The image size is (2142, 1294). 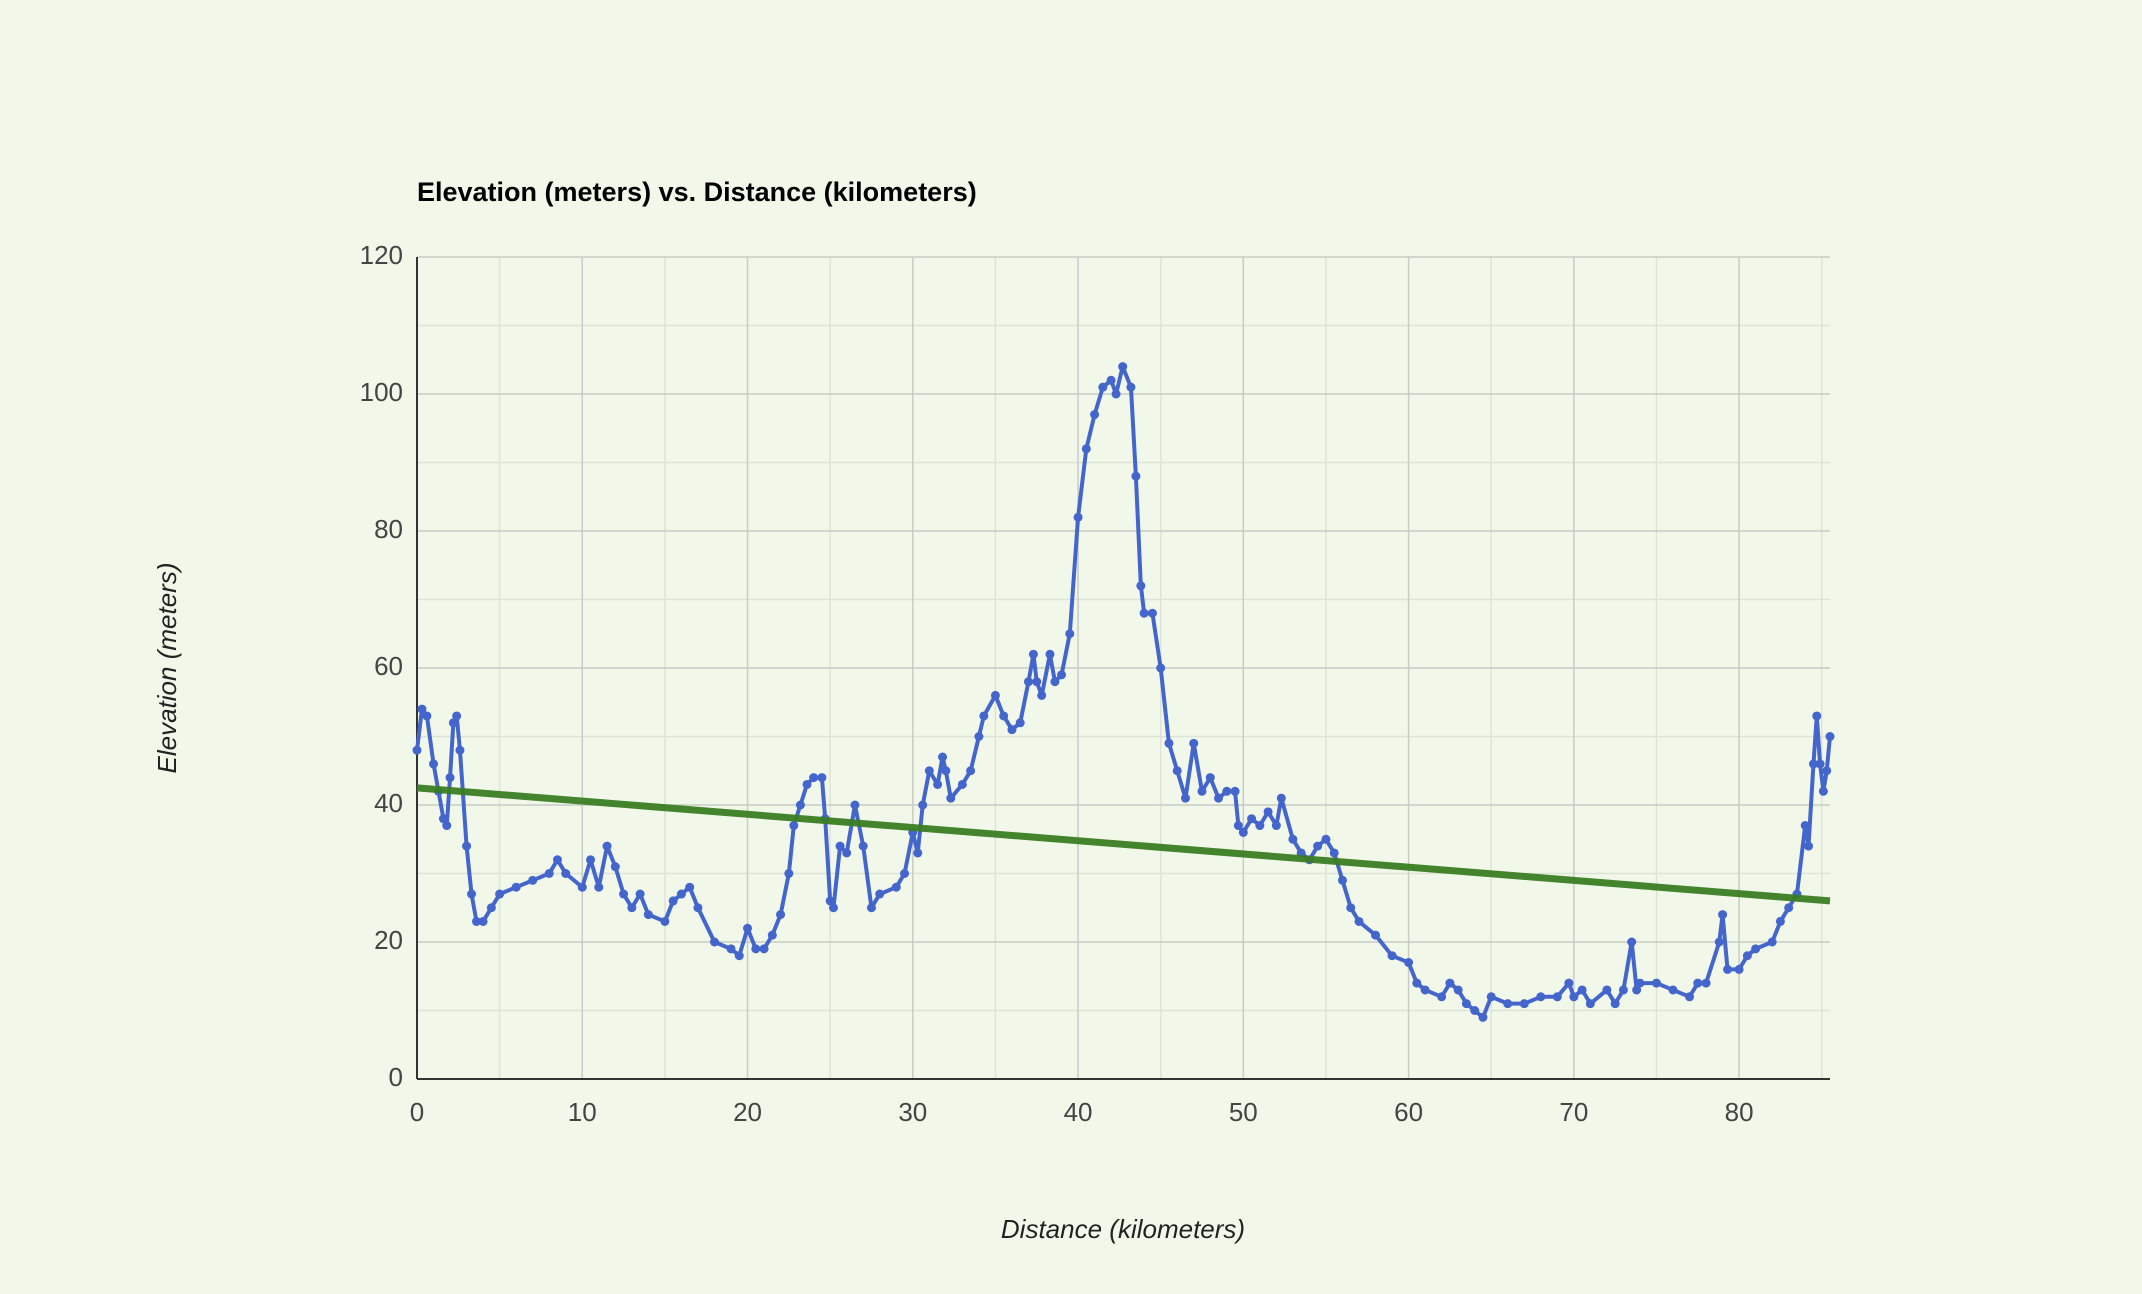 I want to click on x-axis-label: Distance (kilometers), so click(x=1123, y=1229).